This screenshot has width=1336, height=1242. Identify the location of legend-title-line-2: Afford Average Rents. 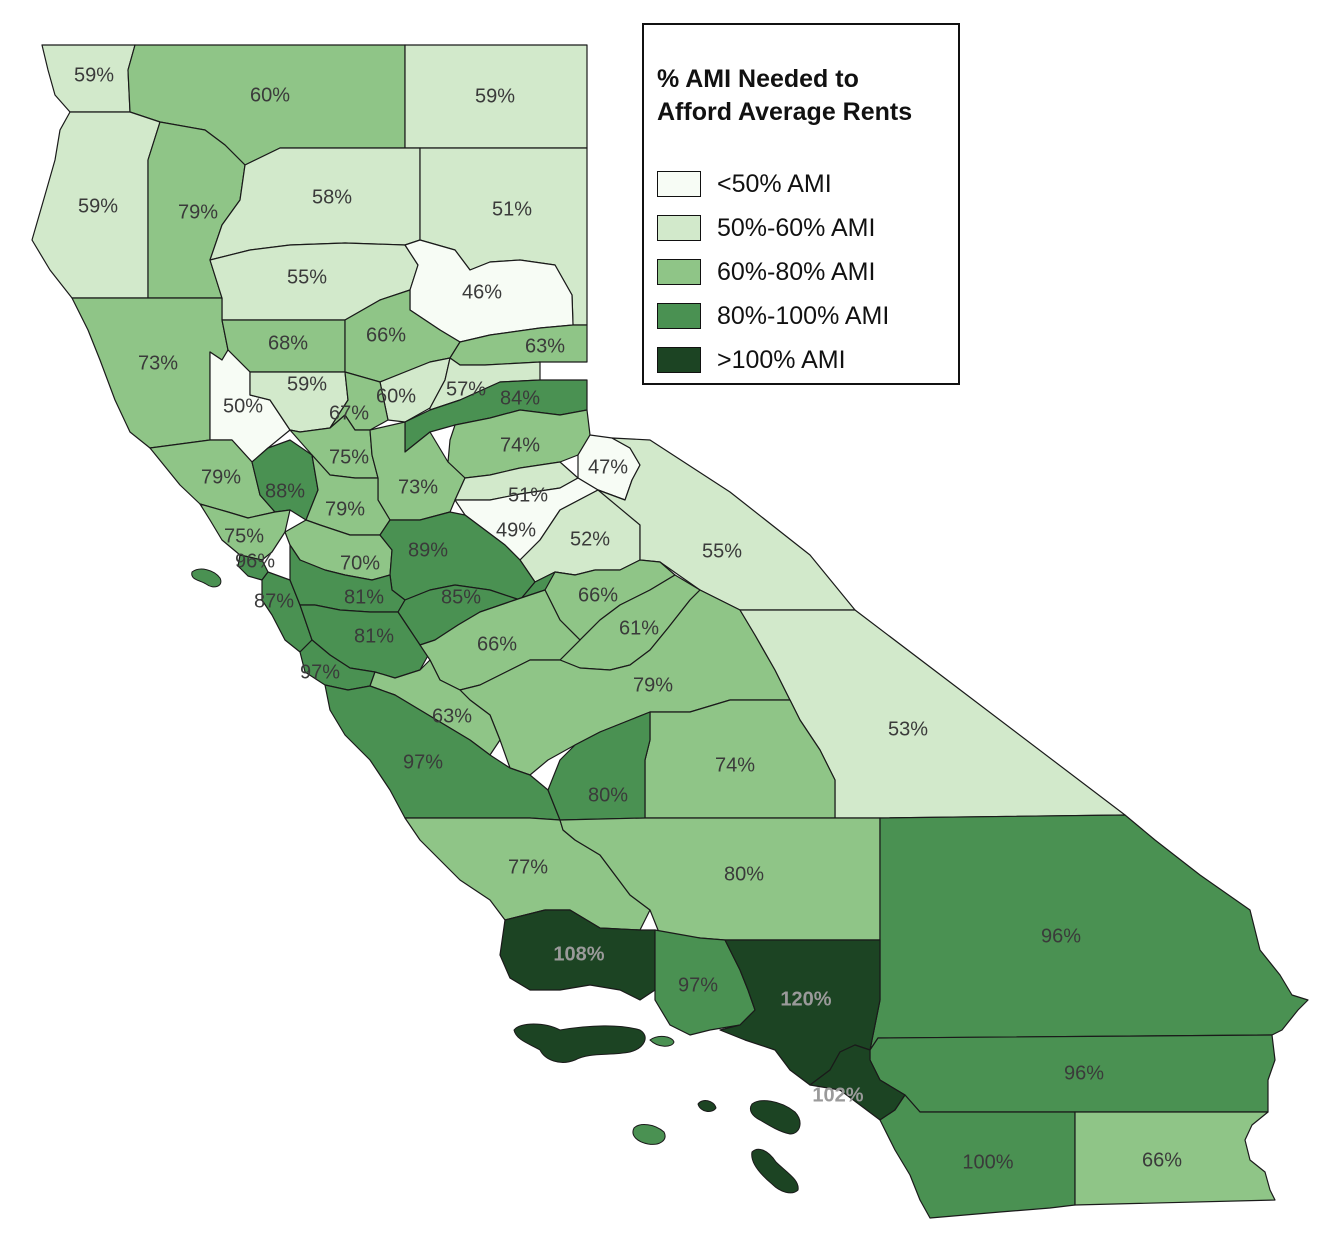
(785, 112).